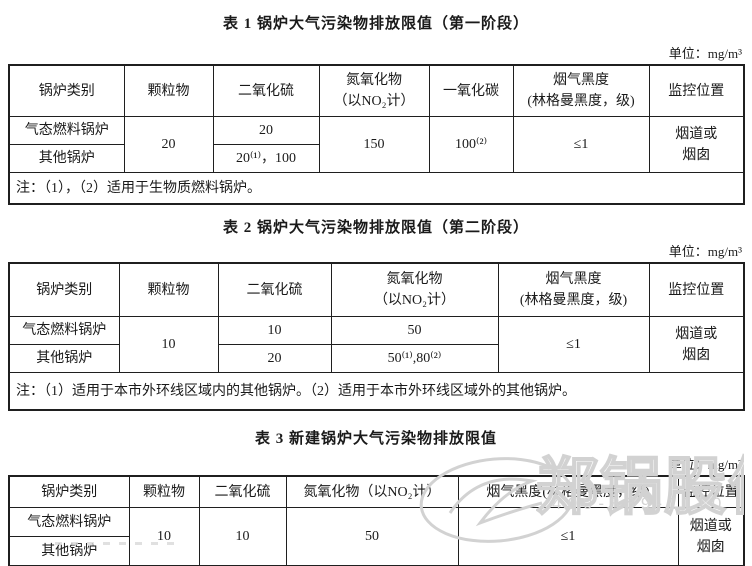 This screenshot has height=566, width=752. What do you see at coordinates (375, 228) in the screenshot?
I see `table2-title: 表 2 锅炉大气污染物排放限值（第二阶段）` at bounding box center [375, 228].